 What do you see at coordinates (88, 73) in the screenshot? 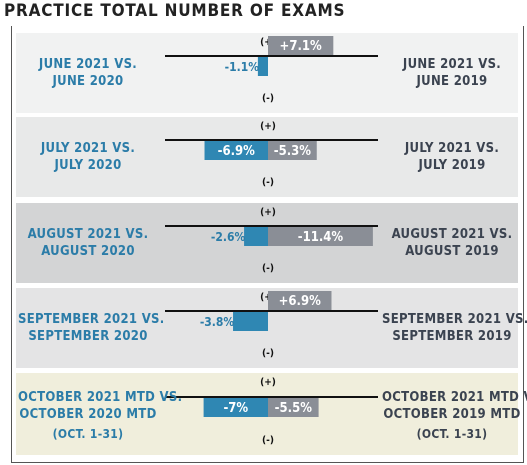
I see `row-label-vs-prior-year: JUNE 2021 VS. JUNE 2020` at bounding box center [88, 73].